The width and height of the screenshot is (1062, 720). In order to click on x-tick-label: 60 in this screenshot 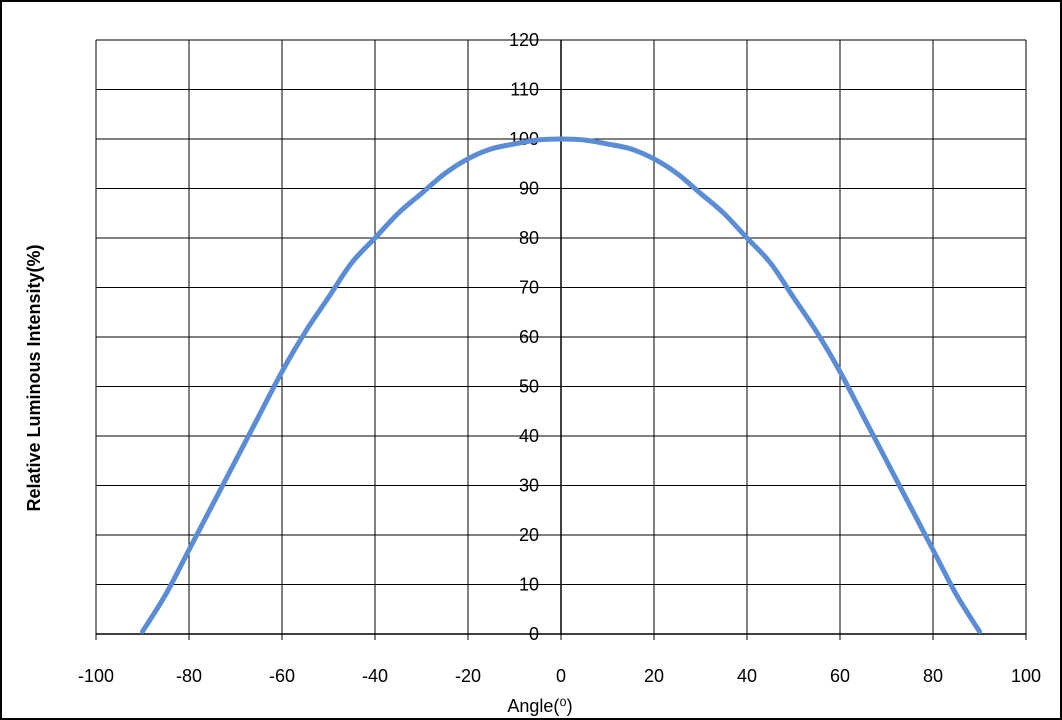, I will do `click(840, 676)`.